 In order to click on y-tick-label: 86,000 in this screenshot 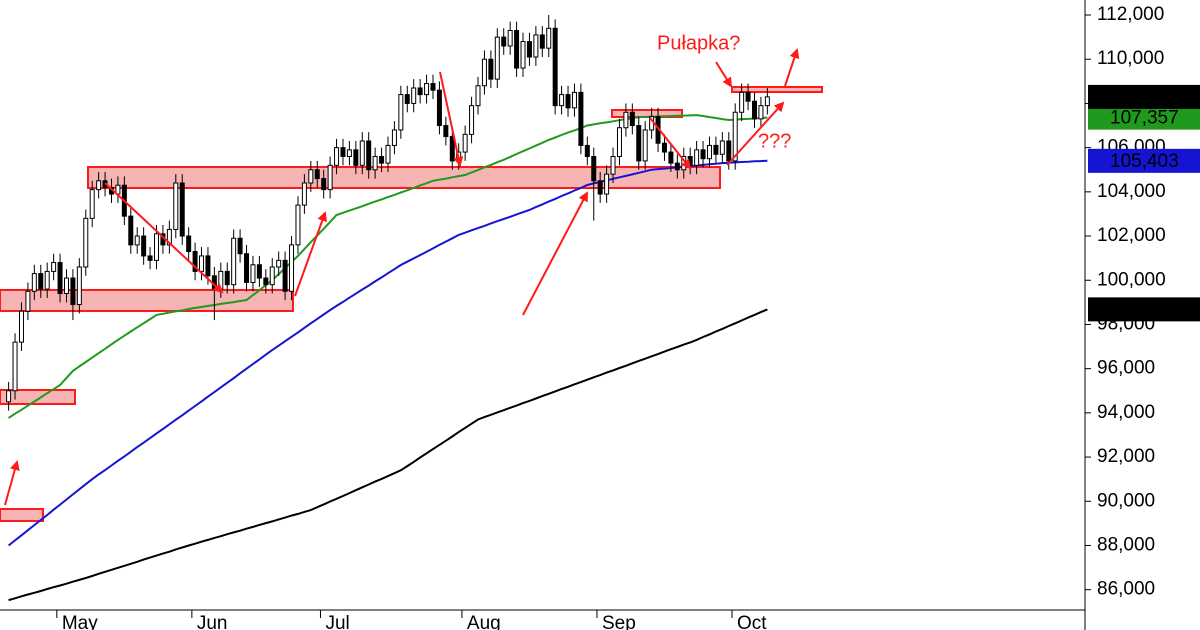, I will do `click(1126, 589)`.